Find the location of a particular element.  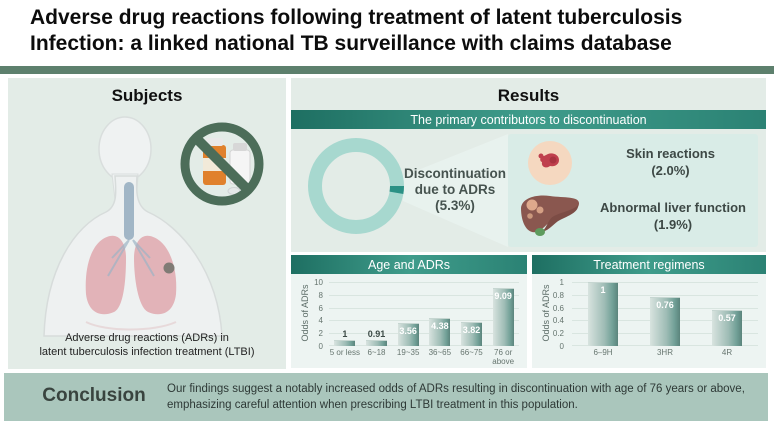

donut-label-line-1: Discontinuation is located at coordinates (455, 173).